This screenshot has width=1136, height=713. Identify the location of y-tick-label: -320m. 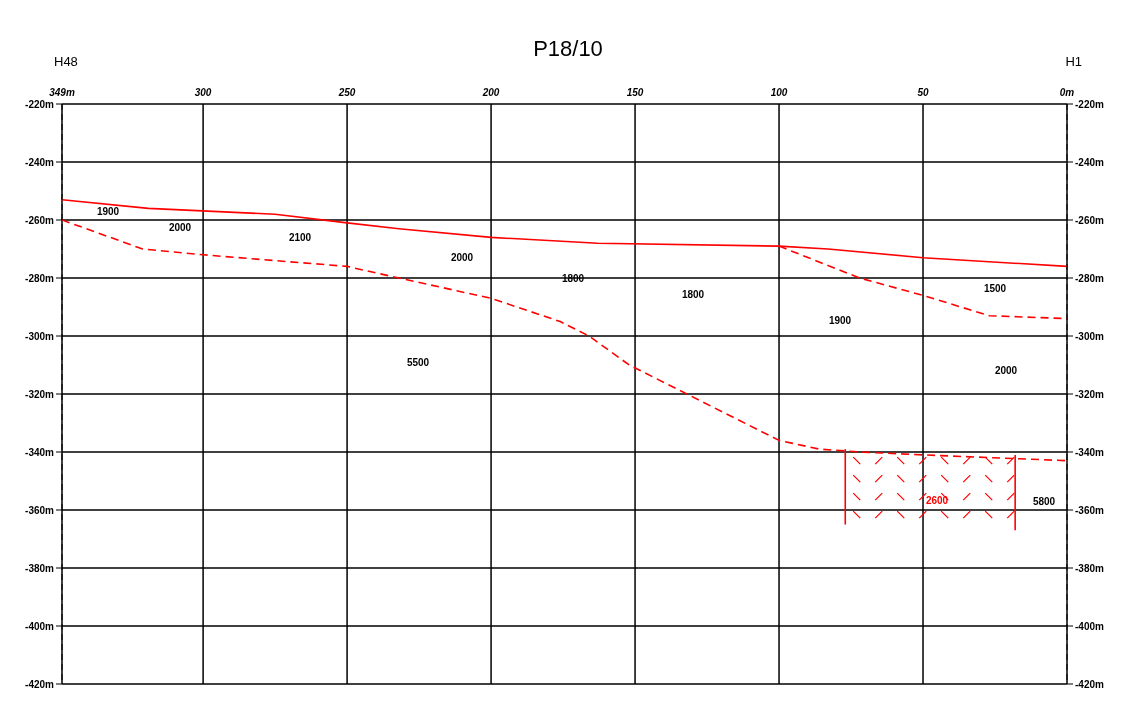
(40, 394).